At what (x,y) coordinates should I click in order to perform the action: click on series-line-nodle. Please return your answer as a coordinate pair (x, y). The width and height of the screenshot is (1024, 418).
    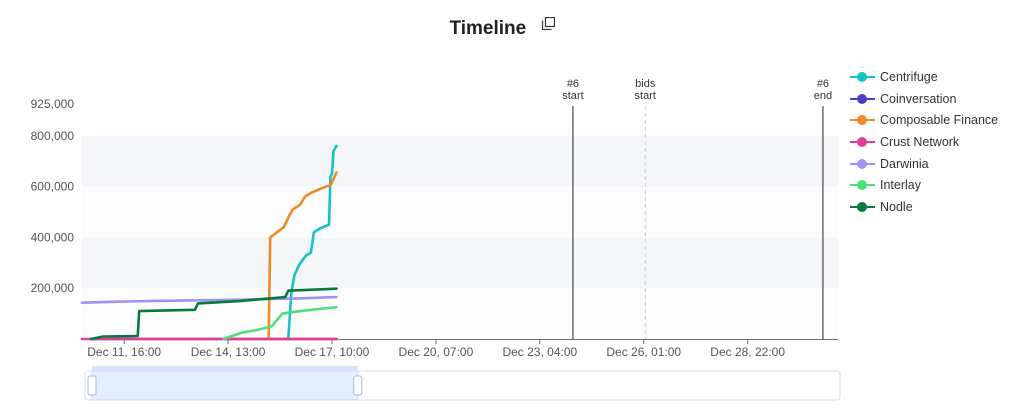
    Looking at the image, I should click on (213, 314).